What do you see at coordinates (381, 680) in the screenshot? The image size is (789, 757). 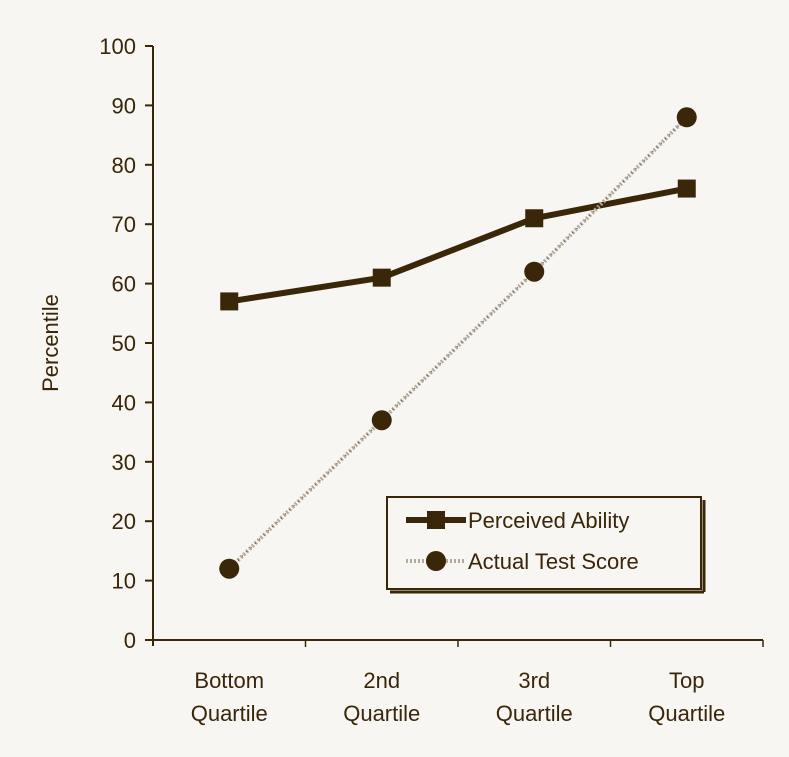 I see `x-category-label: 2nd` at bounding box center [381, 680].